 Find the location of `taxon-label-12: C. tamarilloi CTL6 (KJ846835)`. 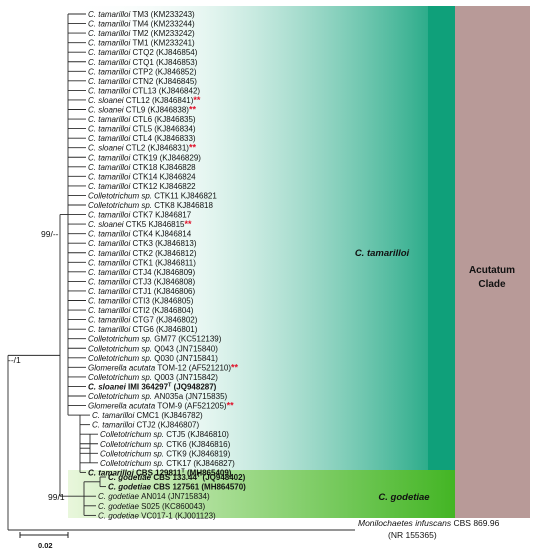

taxon-label-12: C. tamarilloi CTL6 (KJ846835) is located at coordinates (142, 119).